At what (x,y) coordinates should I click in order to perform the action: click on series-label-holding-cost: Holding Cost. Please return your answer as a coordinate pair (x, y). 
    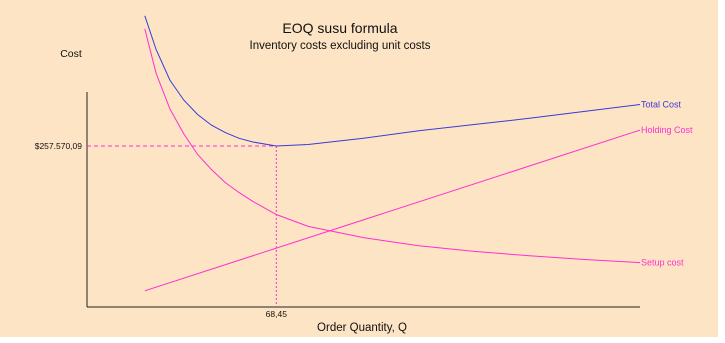
    Looking at the image, I should click on (667, 130).